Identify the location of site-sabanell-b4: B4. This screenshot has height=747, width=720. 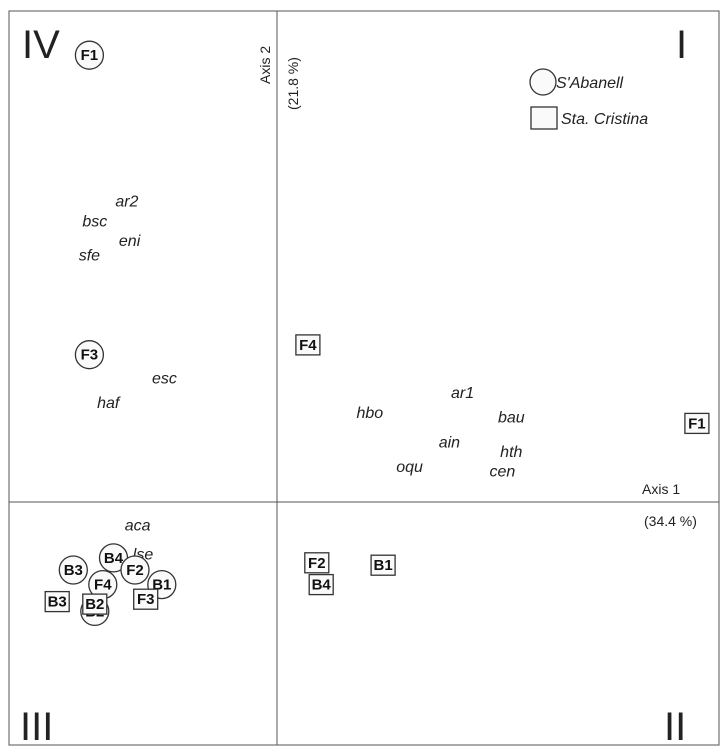
(113, 558).